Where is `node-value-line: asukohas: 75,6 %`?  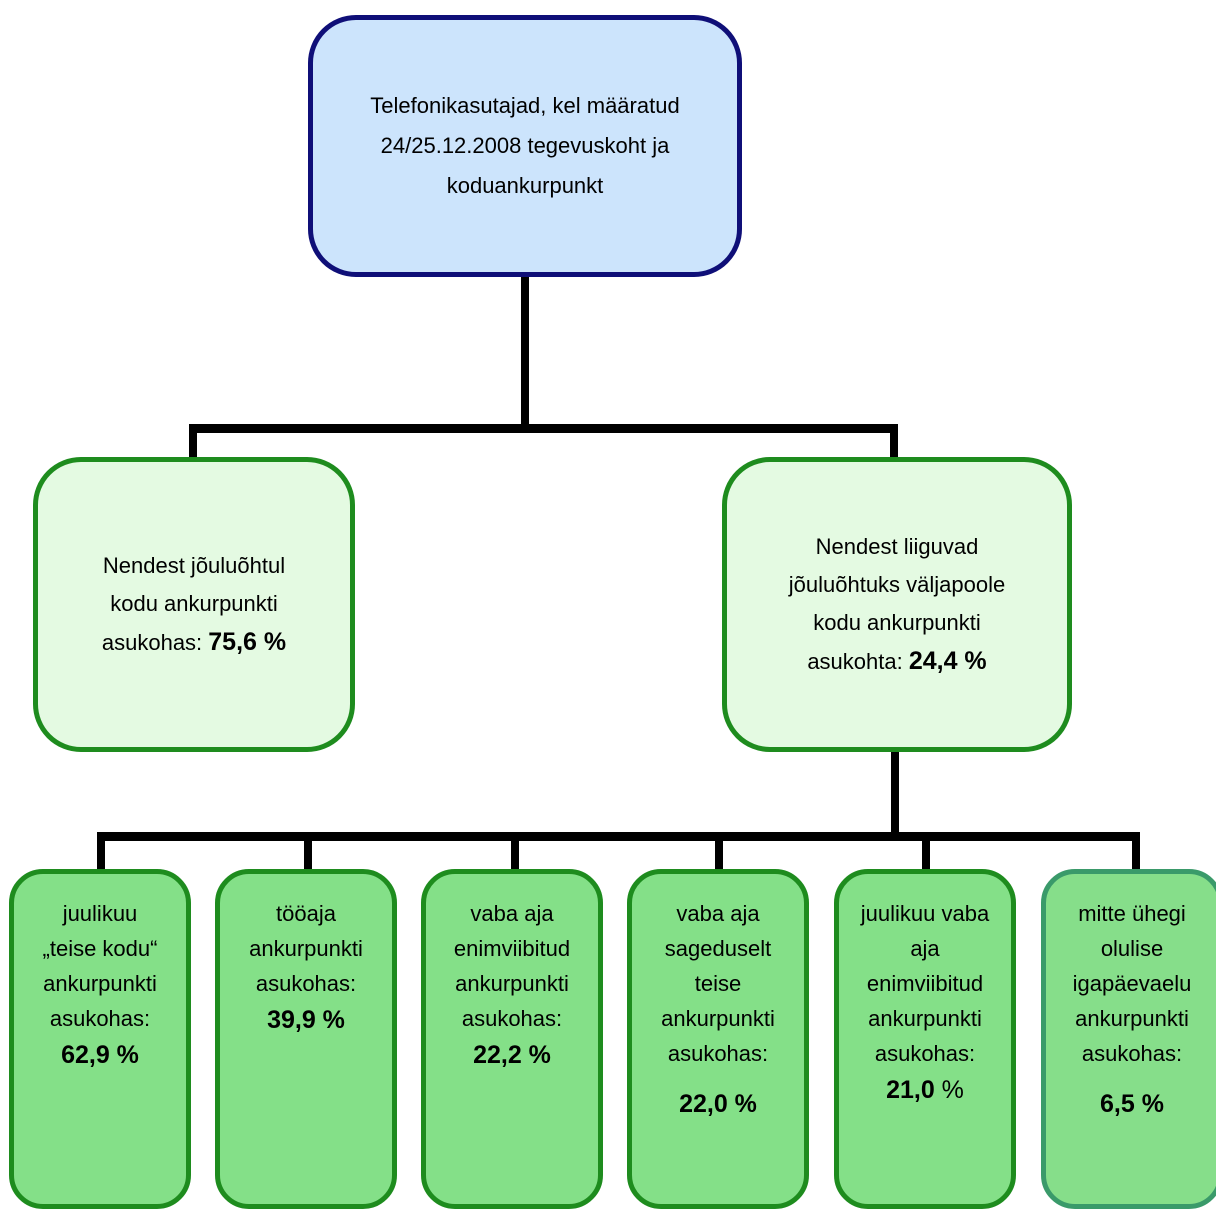 node-value-line: asukohas: 75,6 % is located at coordinates (194, 642).